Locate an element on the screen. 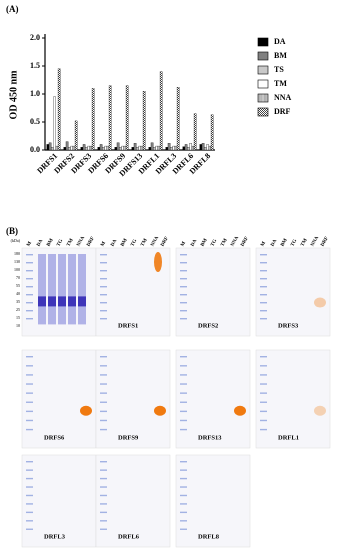 This screenshot has height=550, width=340. kda-label: 40 is located at coordinates (18, 293).